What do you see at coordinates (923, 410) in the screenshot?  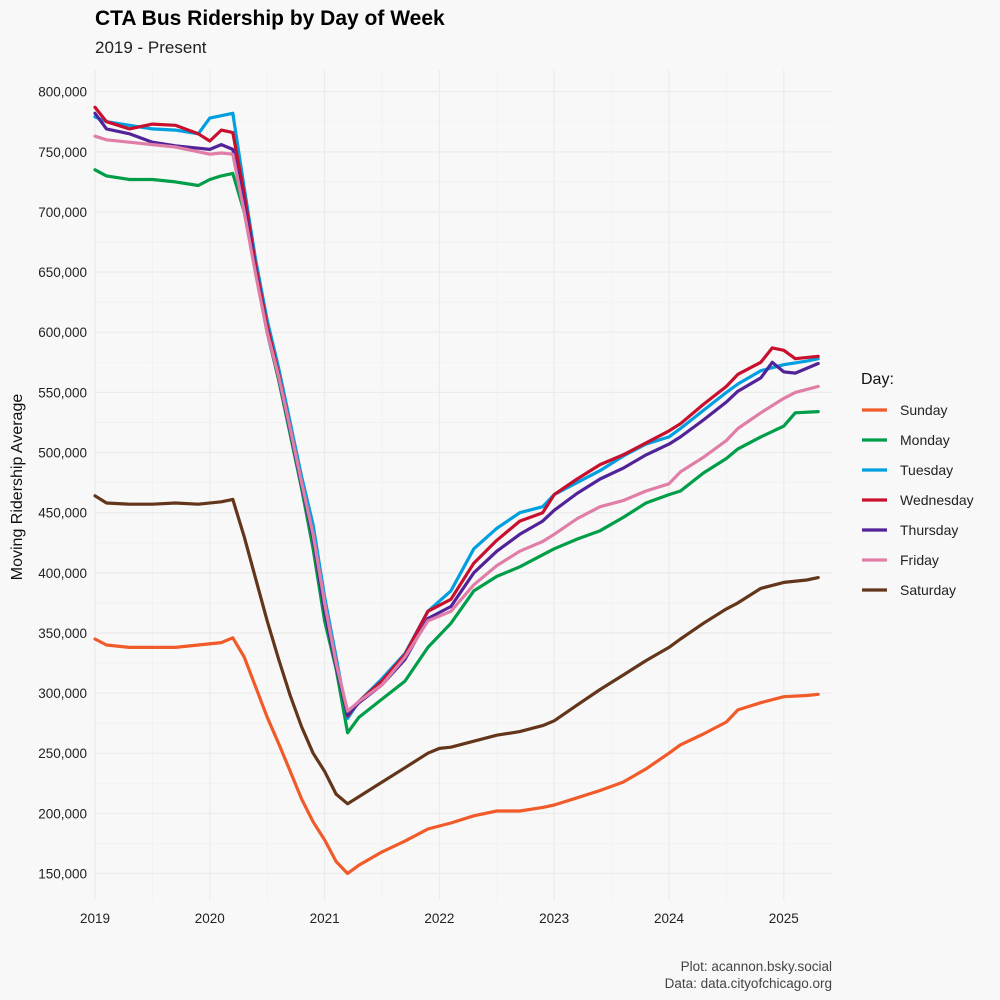 I see `legend-label-sunday: Sunday` at bounding box center [923, 410].